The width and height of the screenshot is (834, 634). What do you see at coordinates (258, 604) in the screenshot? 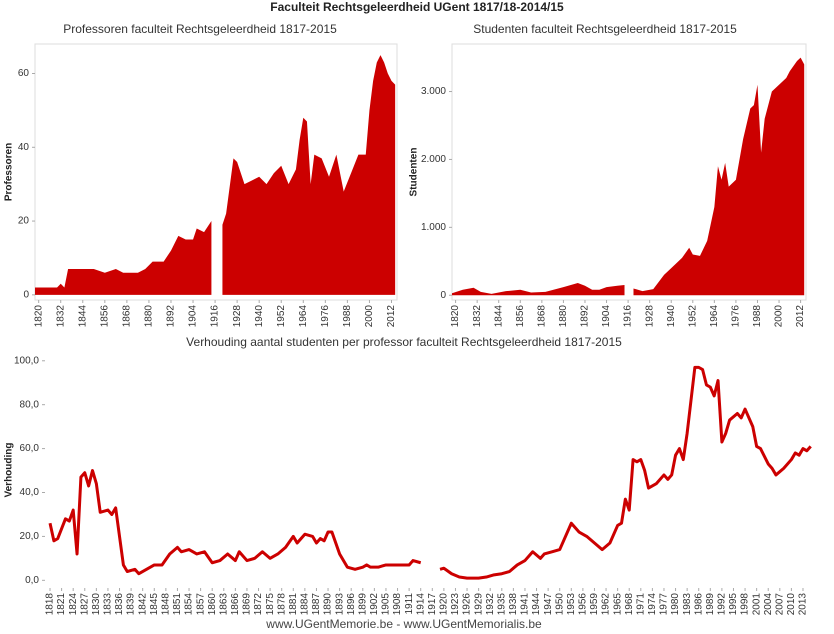
I see `x-tick-label: 1872` at bounding box center [258, 604].